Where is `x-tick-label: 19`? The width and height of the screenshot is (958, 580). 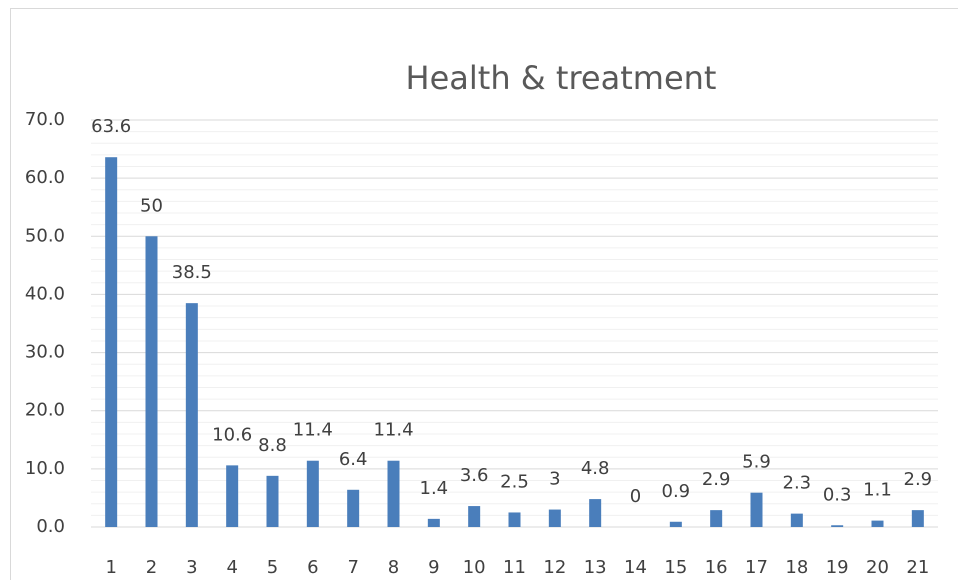
x-tick-label: 19 is located at coordinates (837, 567).